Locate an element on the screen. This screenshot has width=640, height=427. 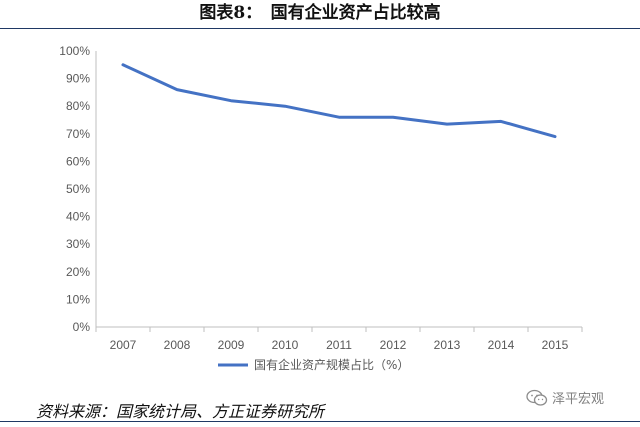
y-tick-label: 90% is located at coordinates (78, 79).